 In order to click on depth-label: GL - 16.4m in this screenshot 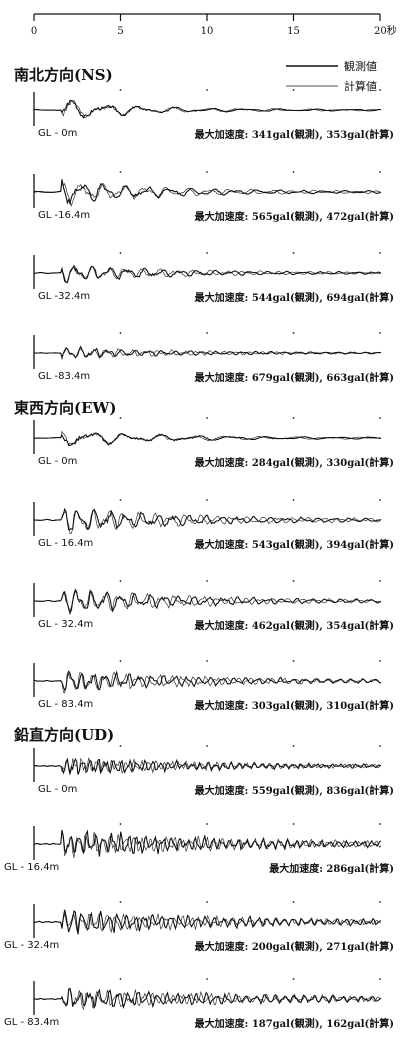, I will do `click(31, 867)`.